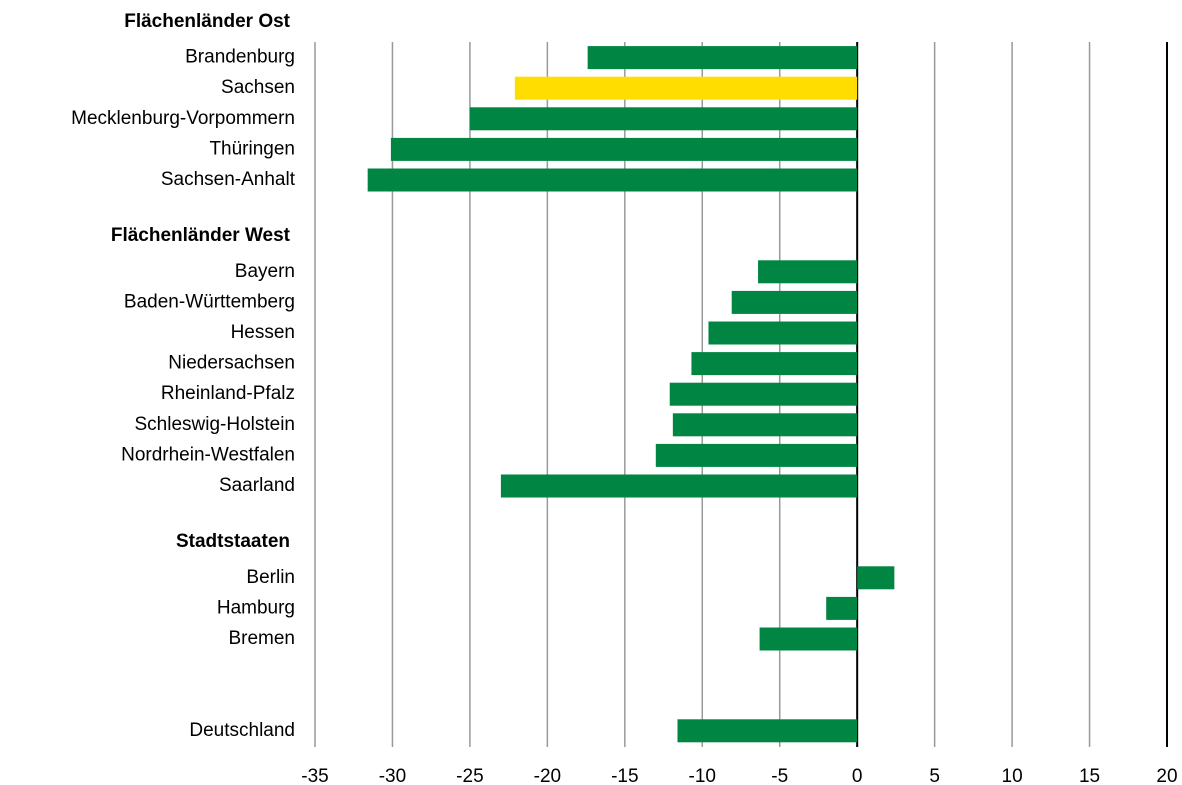 Image resolution: width=1182 pixels, height=785 pixels. I want to click on x-tick-label: -20, so click(547, 775).